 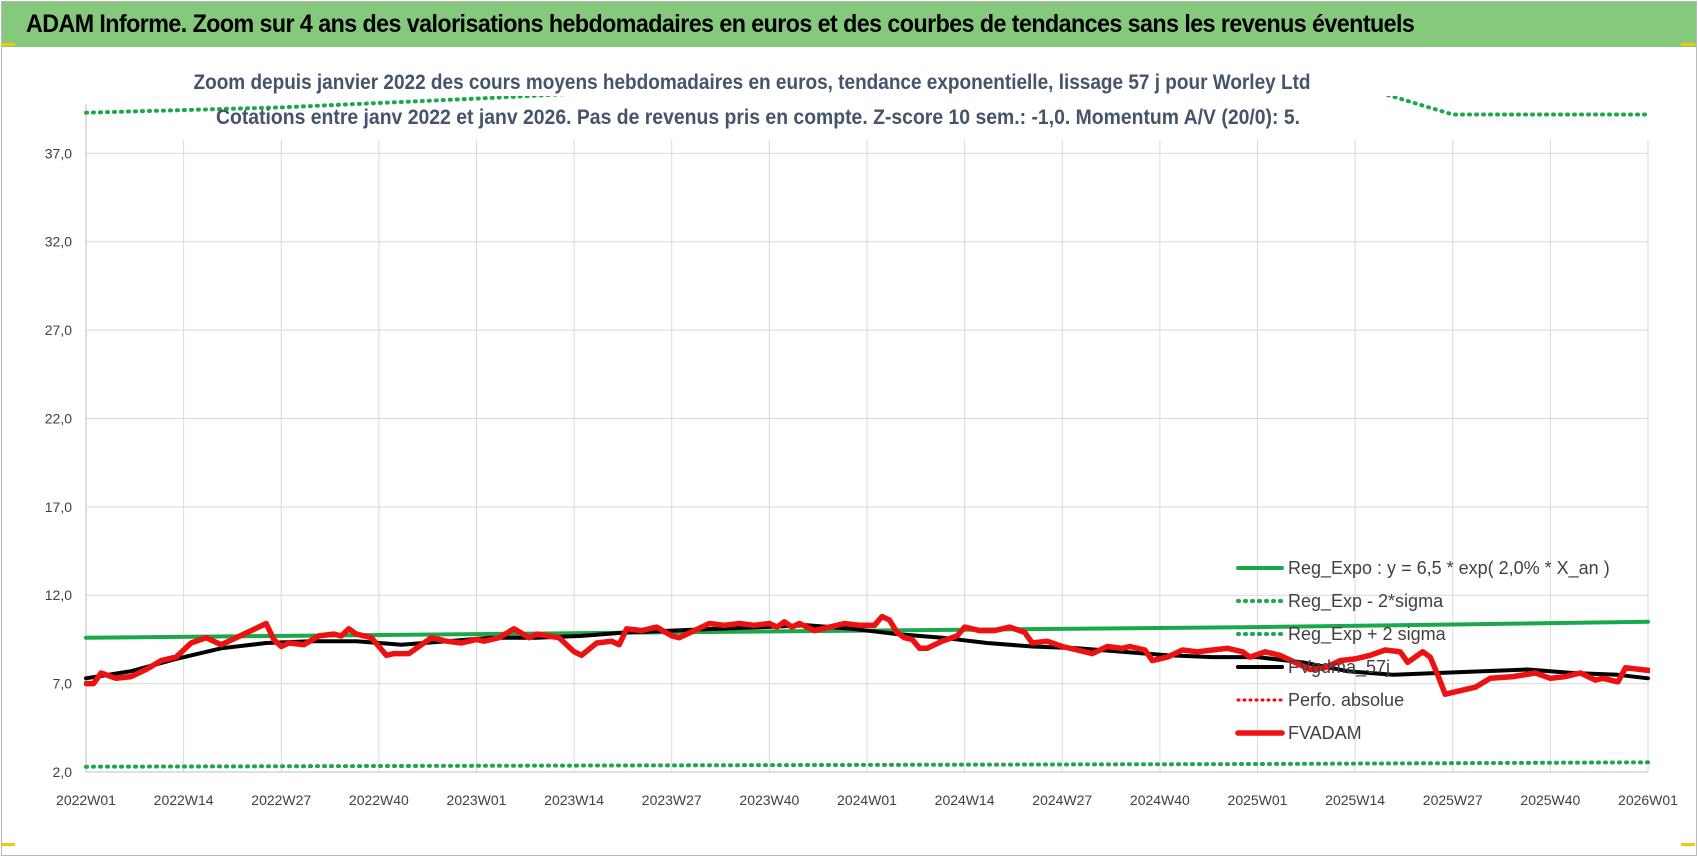 What do you see at coordinates (965, 800) in the screenshot?
I see `x-tick-label: 2024W14` at bounding box center [965, 800].